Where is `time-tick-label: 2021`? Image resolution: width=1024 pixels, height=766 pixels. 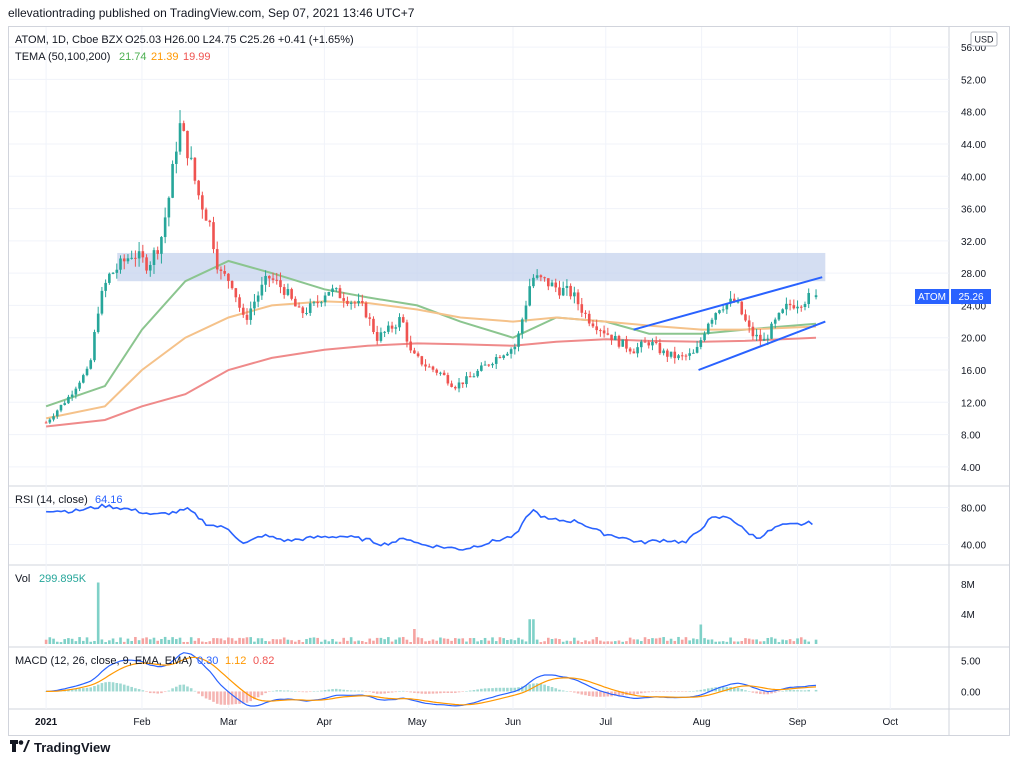 time-tick-label: 2021 is located at coordinates (46, 722).